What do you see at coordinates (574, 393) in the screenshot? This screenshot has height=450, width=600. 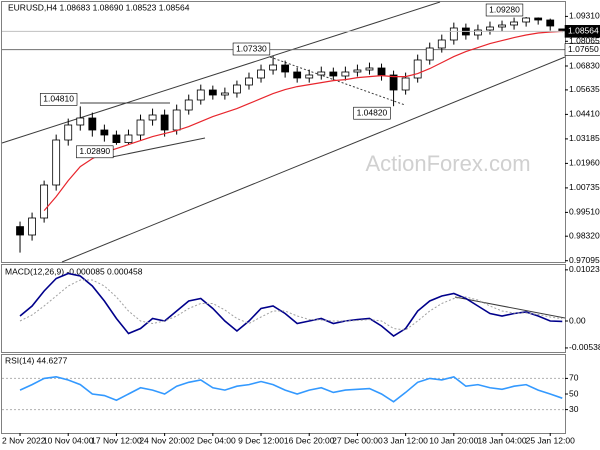 I see `y-tick-label: 50` at bounding box center [574, 393].